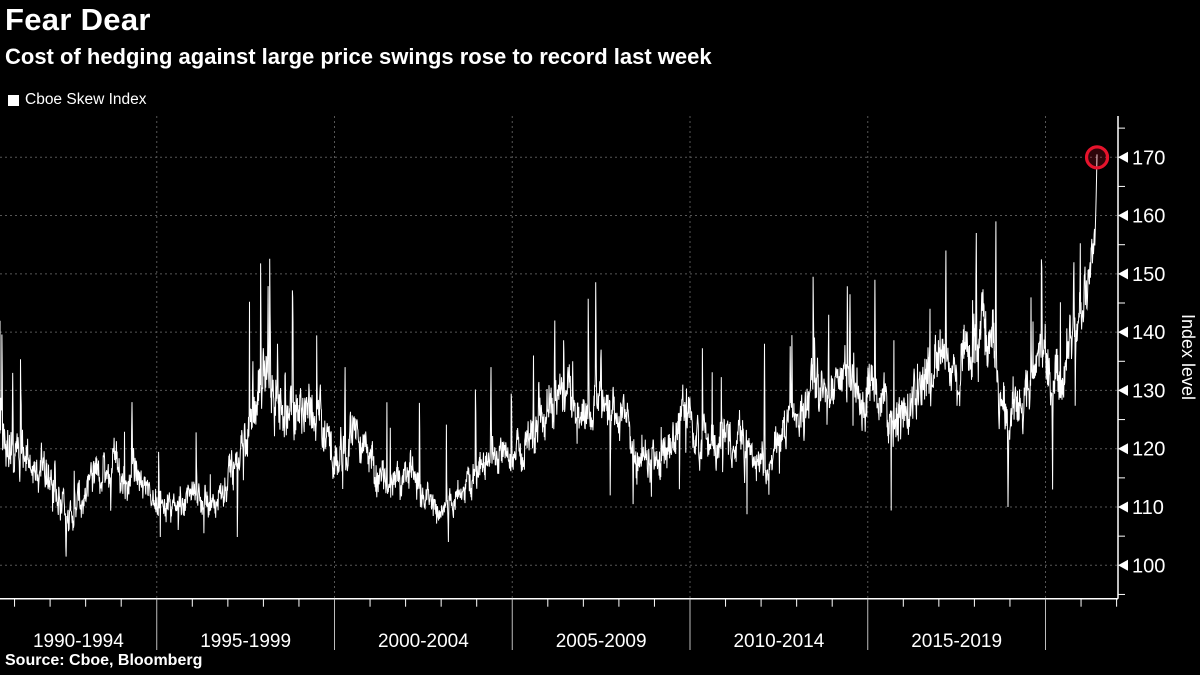 The height and width of the screenshot is (675, 1200). I want to click on y-tick-label: 170, so click(1148, 158).